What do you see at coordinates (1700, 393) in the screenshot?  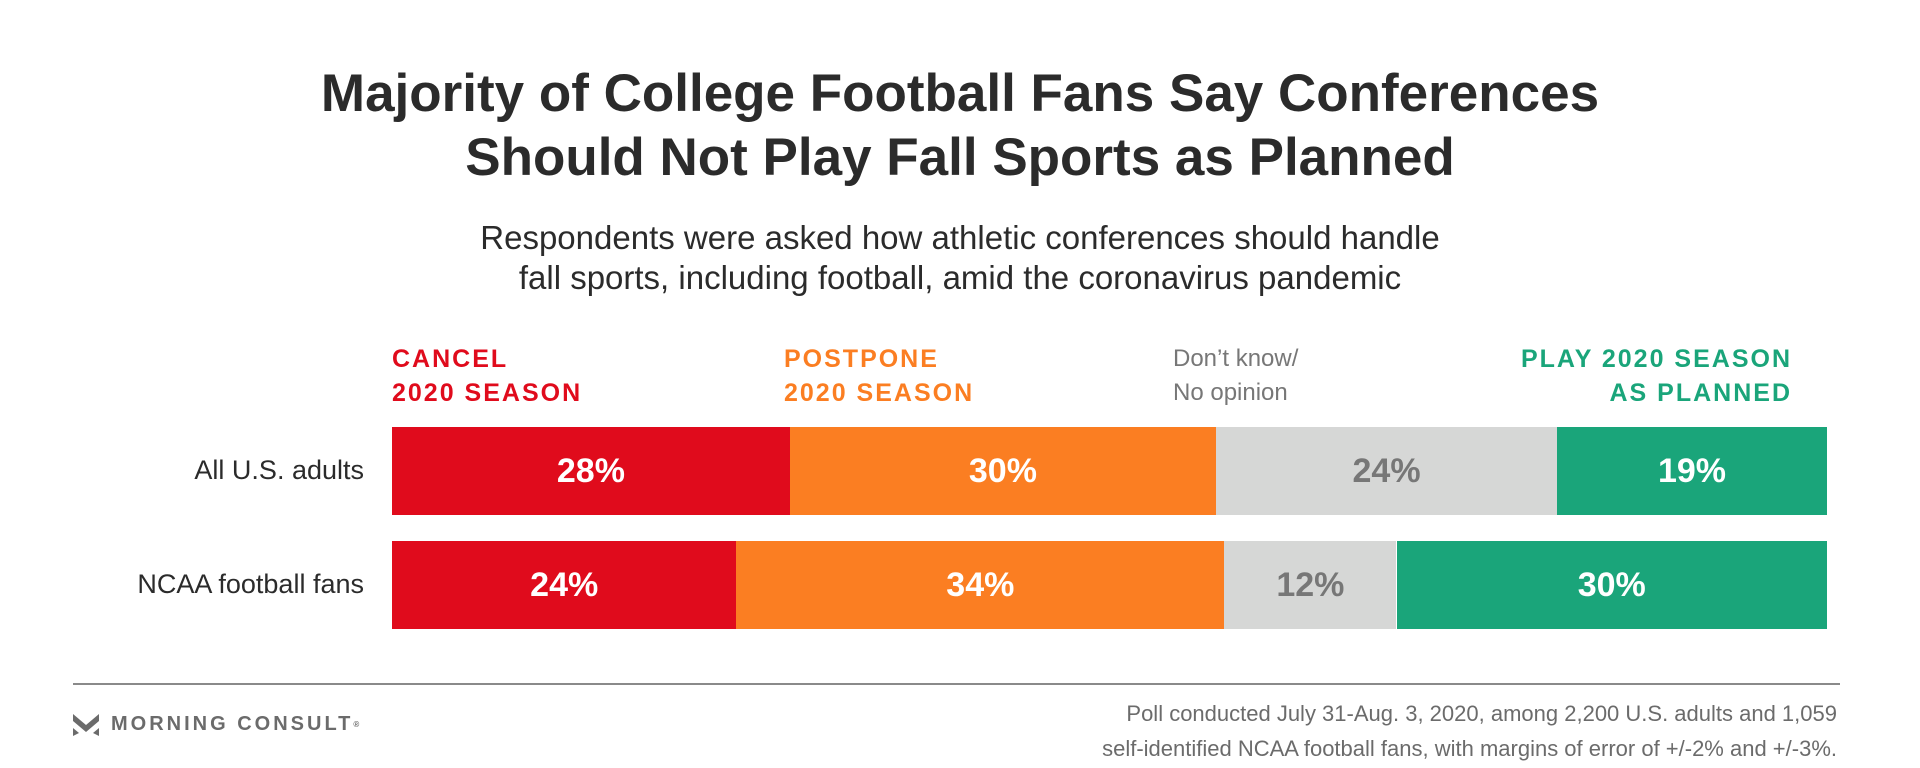 I see `legend-label: AS PLANNED` at bounding box center [1700, 393].